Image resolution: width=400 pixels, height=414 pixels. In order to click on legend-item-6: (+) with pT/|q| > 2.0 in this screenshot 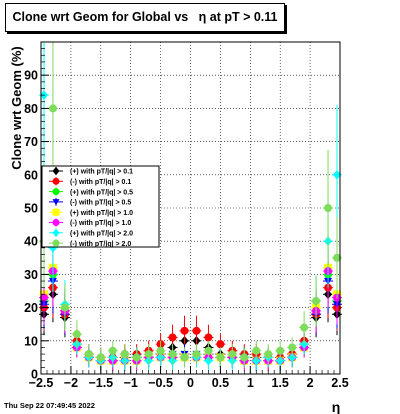, I will do `click(91, 233)`.